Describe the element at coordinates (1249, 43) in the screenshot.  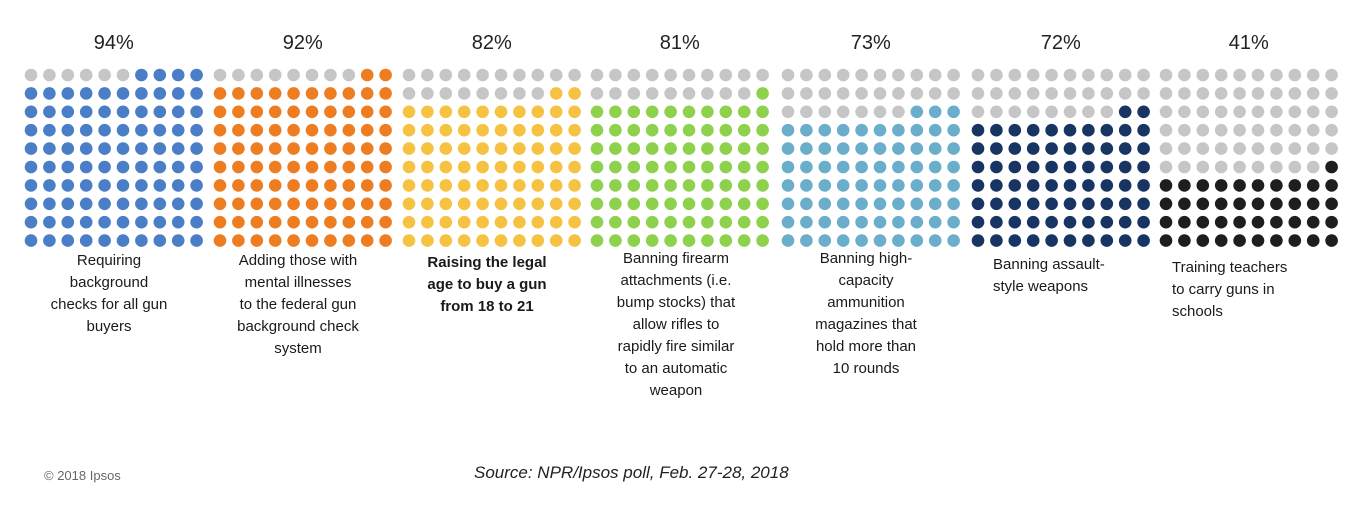
I see `percent-label: 41%` at that location.